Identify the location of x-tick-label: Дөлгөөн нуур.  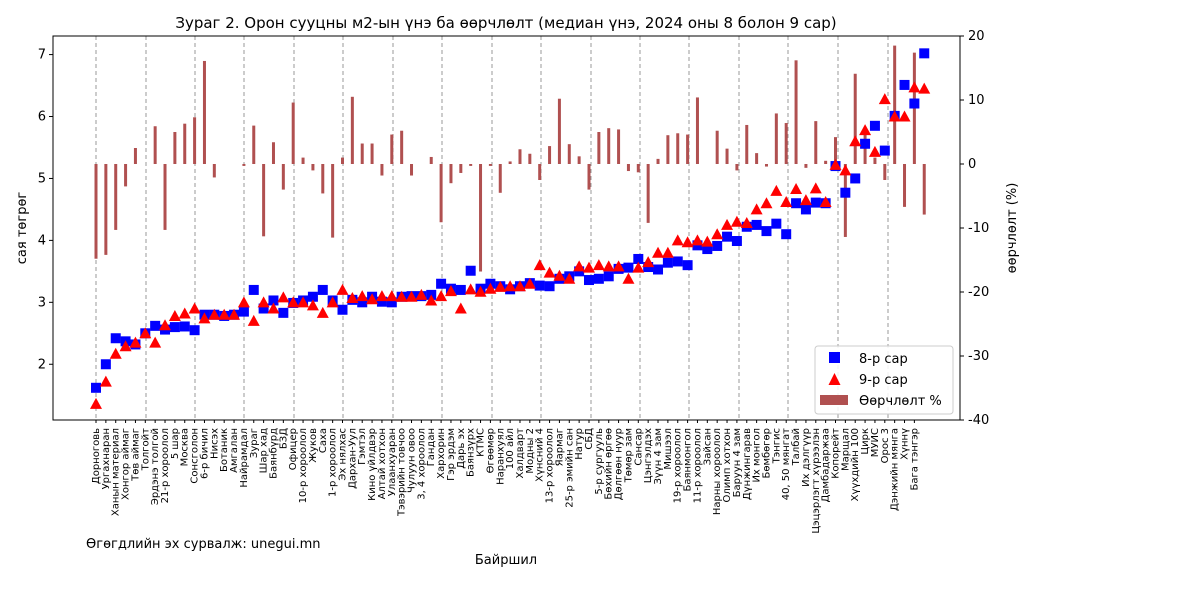
(619, 464).